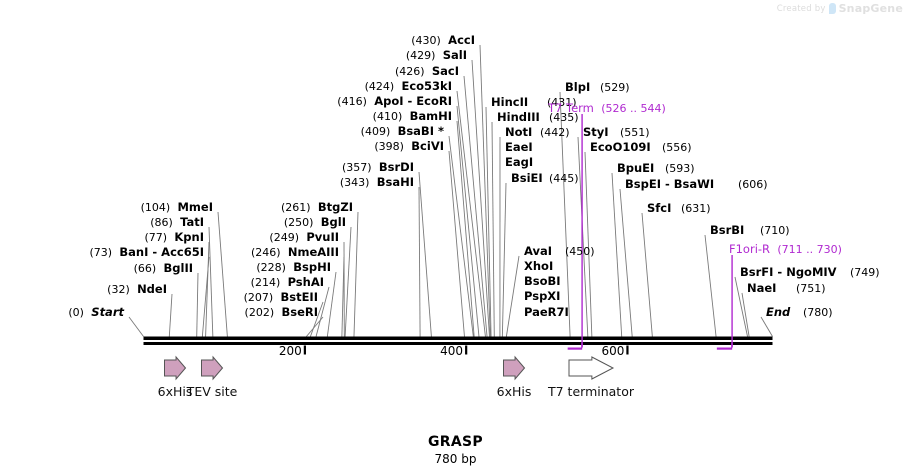 The width and height of the screenshot is (911, 475). What do you see at coordinates (430, 116) in the screenshot?
I see `enzyme-name: BamHI` at bounding box center [430, 116].